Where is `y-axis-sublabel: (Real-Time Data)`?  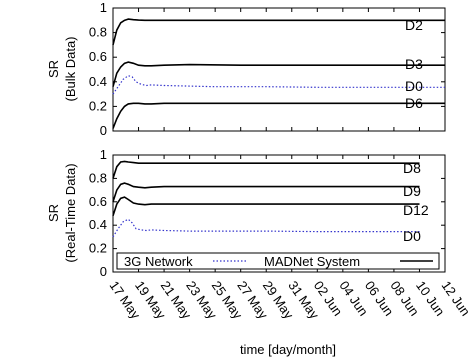 y-axis-sublabel: (Real-Time Data) is located at coordinates (70, 212).